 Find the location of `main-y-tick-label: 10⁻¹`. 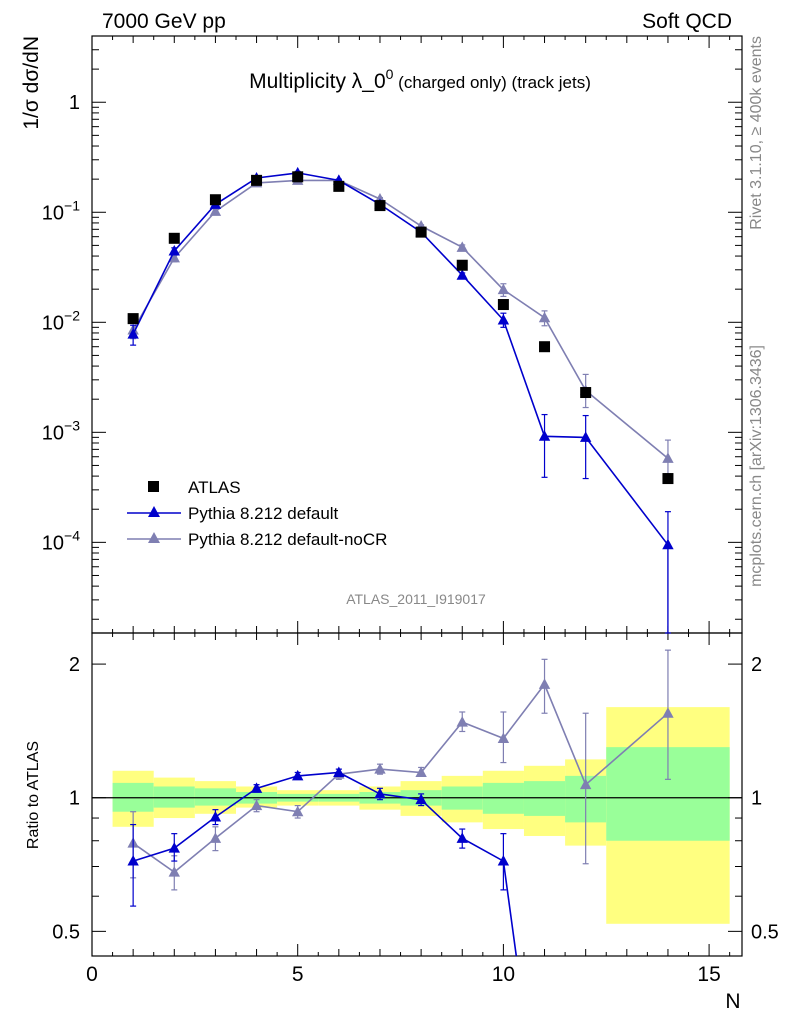

main-y-tick-label: 10⁻¹ is located at coordinates (61, 210).